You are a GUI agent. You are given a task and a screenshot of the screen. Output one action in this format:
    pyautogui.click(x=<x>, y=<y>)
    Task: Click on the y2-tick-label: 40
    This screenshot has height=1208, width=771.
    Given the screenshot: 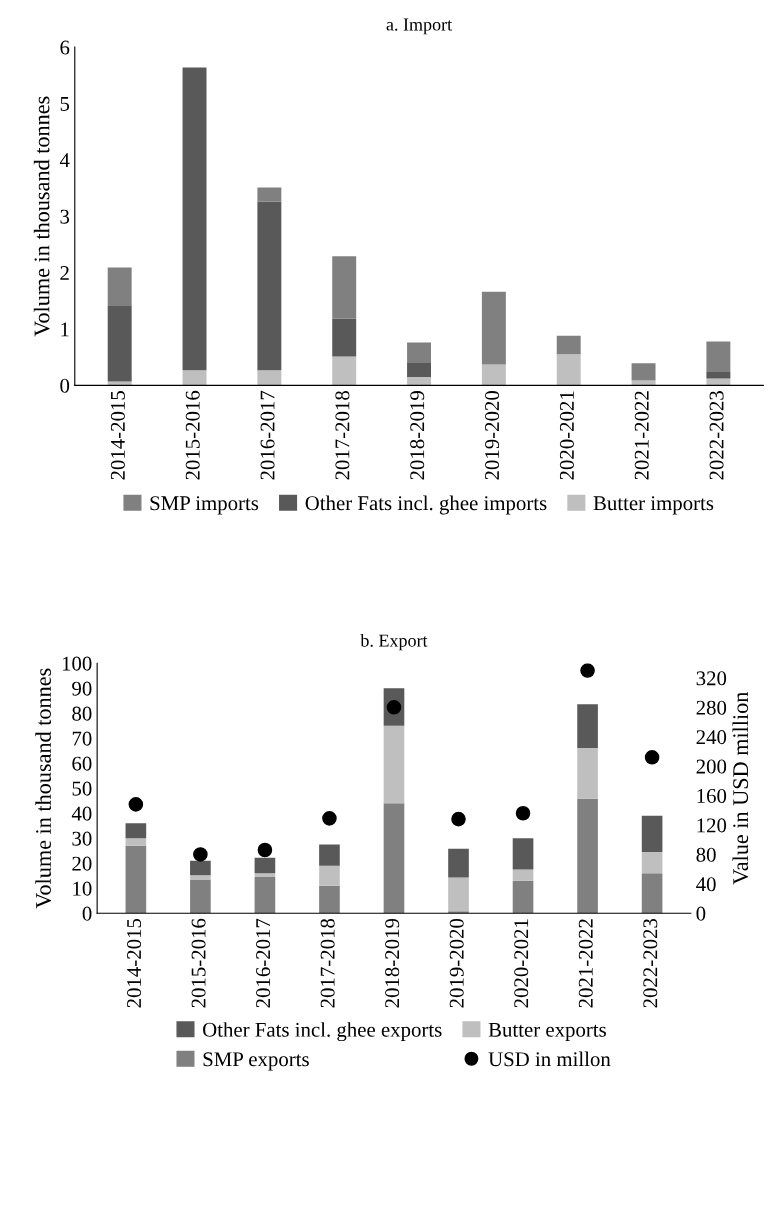 What is the action you would take?
    pyautogui.click(x=706, y=884)
    